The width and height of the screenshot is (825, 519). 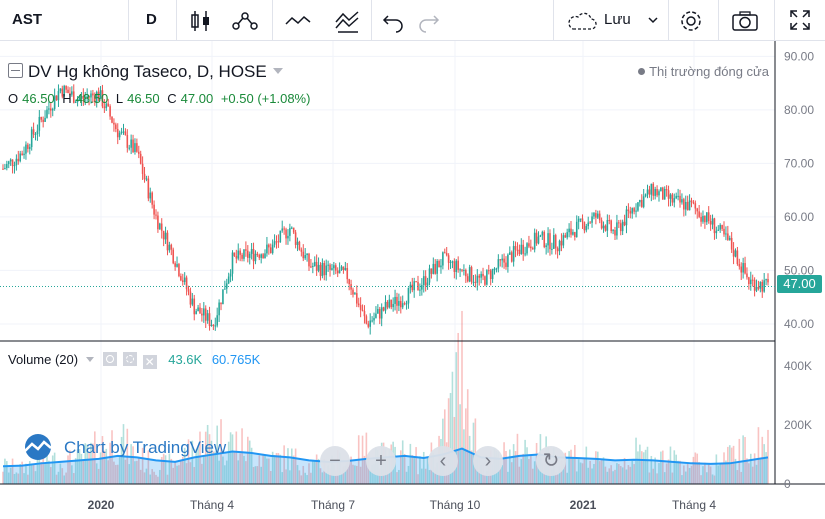 What do you see at coordinates (335, 461) in the screenshot?
I see `zoom-out-button: −` at bounding box center [335, 461].